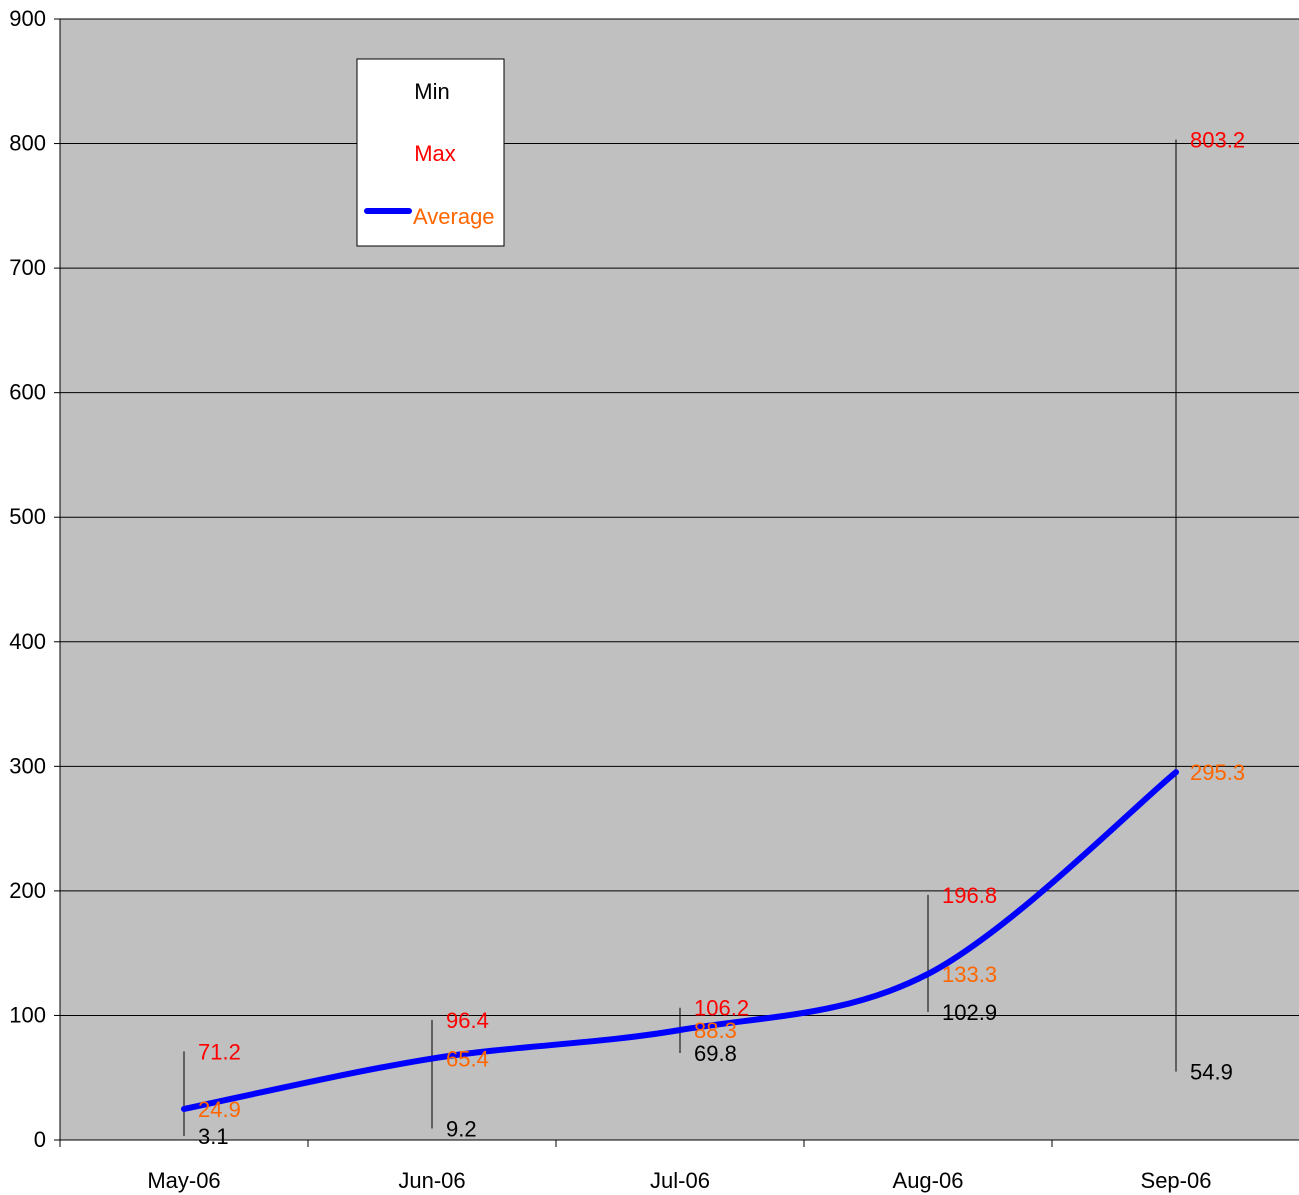 This screenshot has width=1299, height=1195. I want to click on max-value-label: 71.2, so click(219, 1051).